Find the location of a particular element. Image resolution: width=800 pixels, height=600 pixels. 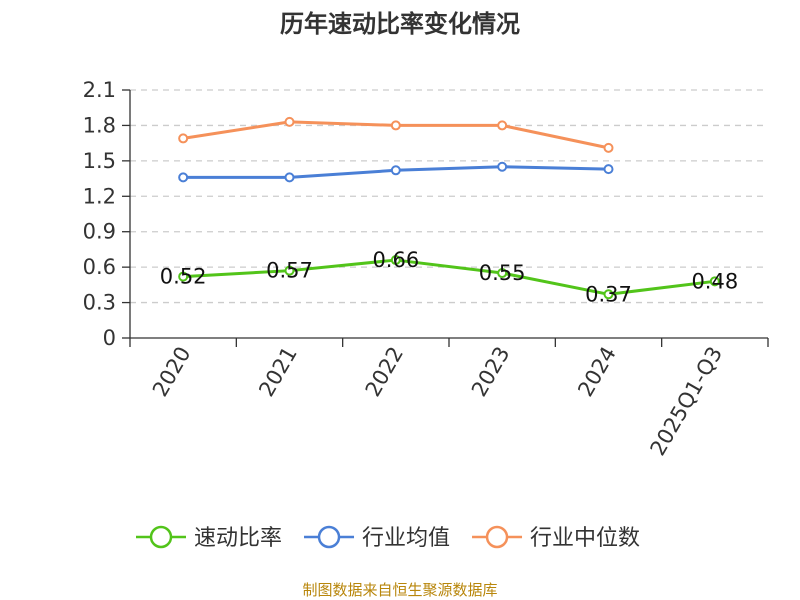

legend-item-2: 行业中位数 is located at coordinates (556, 538).